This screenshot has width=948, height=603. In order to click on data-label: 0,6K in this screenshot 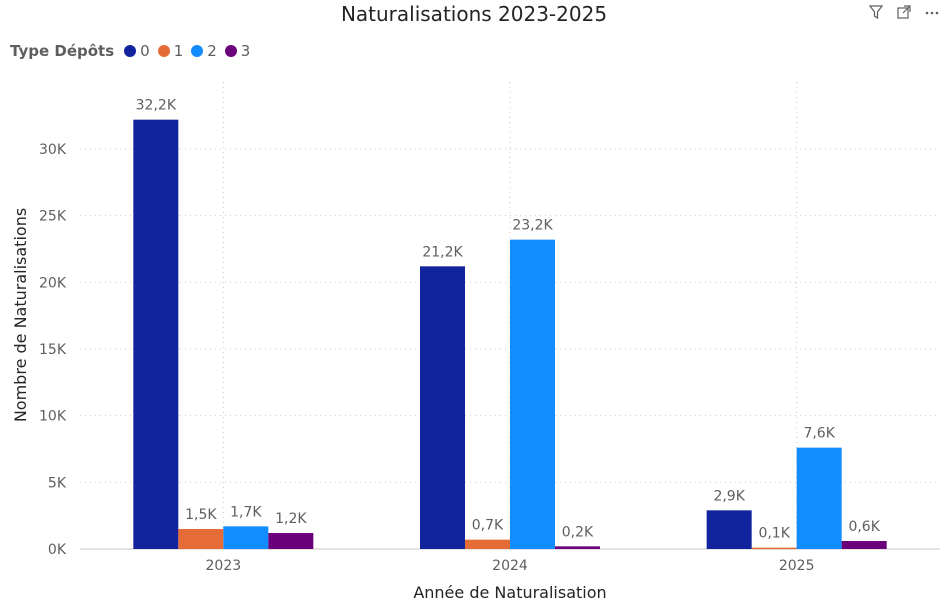, I will do `click(864, 527)`.